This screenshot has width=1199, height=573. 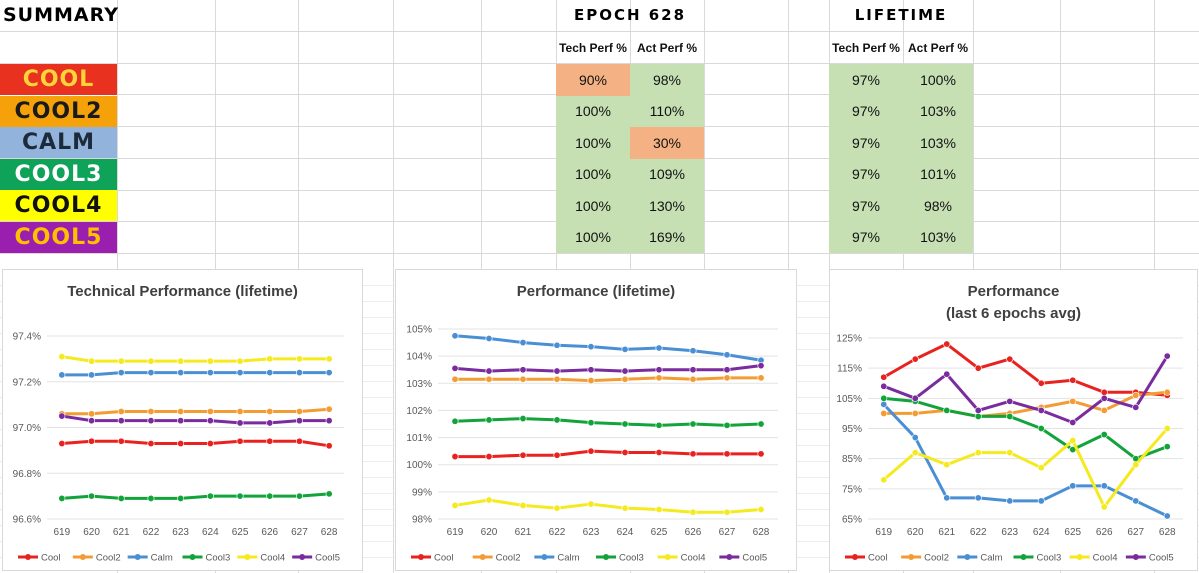 I want to click on epoch-tech-header: Tech Perf %, so click(x=593, y=48).